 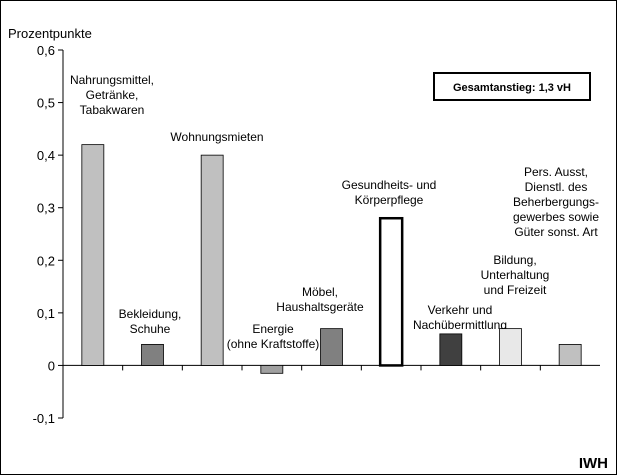 I want to click on category-label-line: Unterhaltung, so click(x=515, y=275).